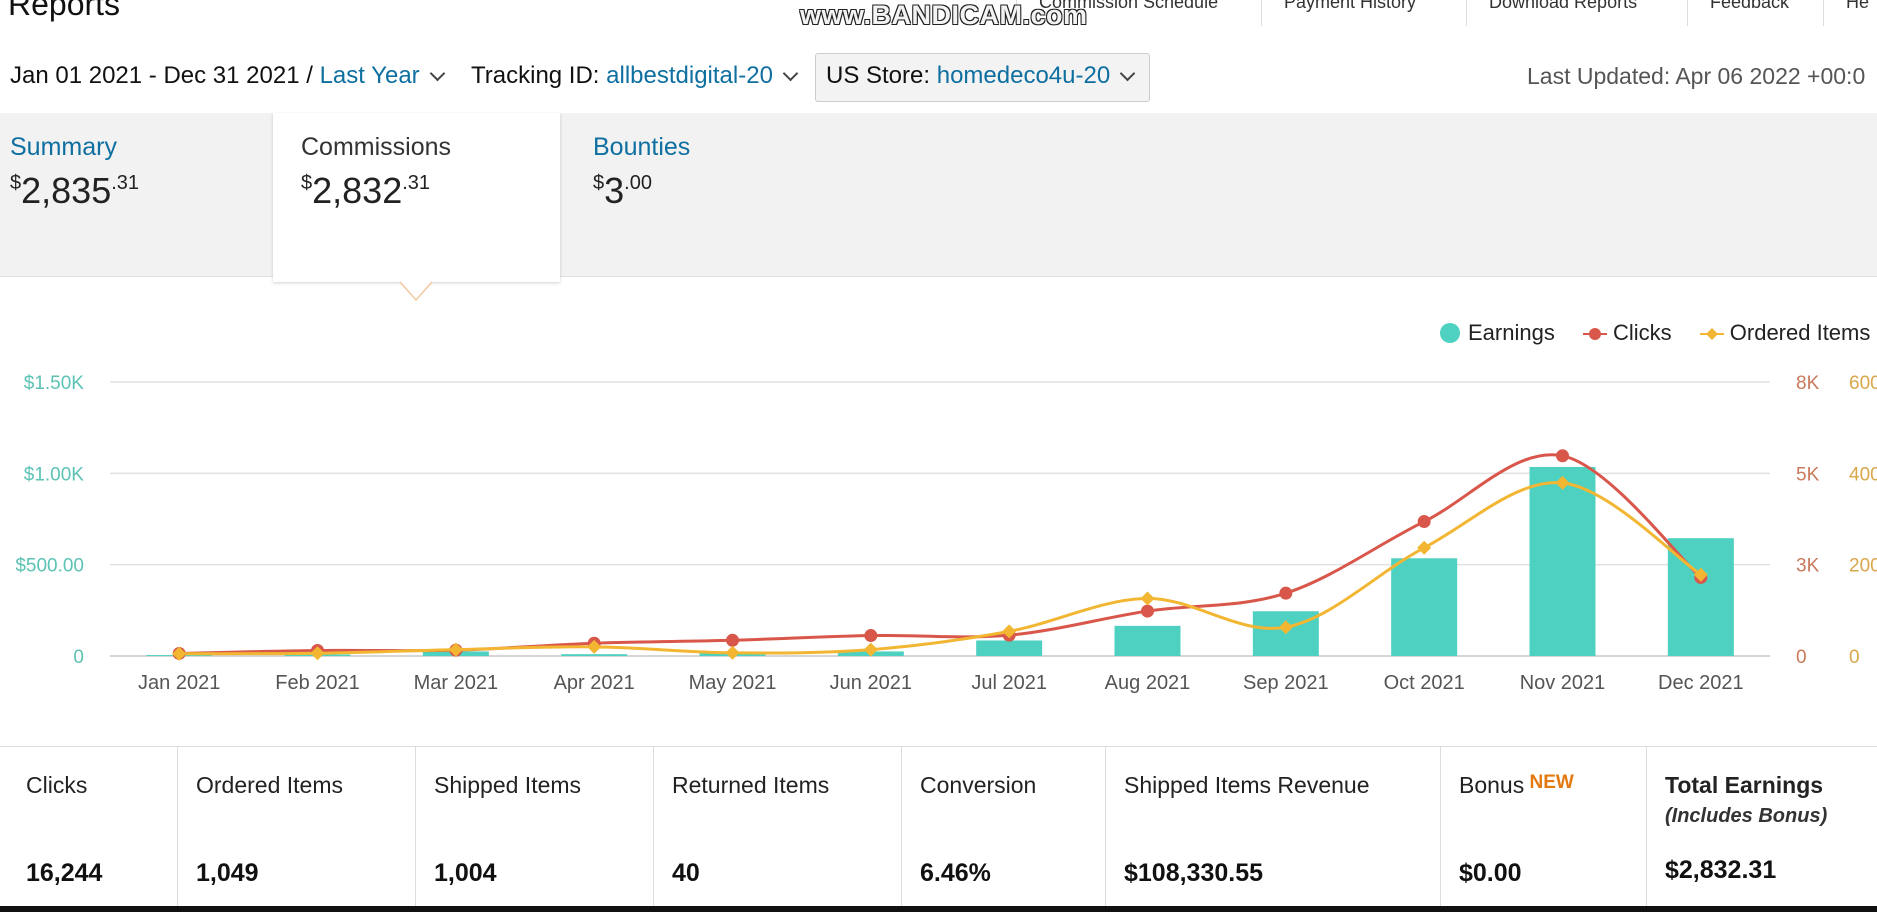  Describe the element at coordinates (416, 183) in the screenshot. I see `commissions-cents: .31` at that location.